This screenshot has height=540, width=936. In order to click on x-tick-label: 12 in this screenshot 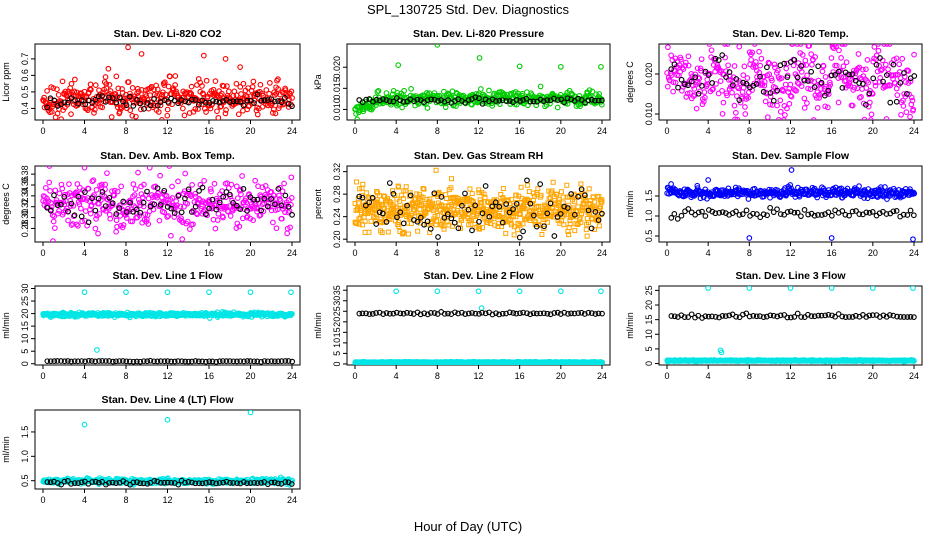, I will do `click(478, 376)`.